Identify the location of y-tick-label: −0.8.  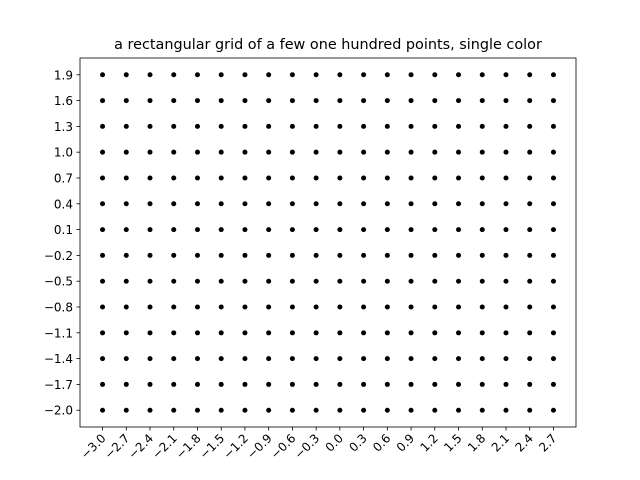
(58, 308).